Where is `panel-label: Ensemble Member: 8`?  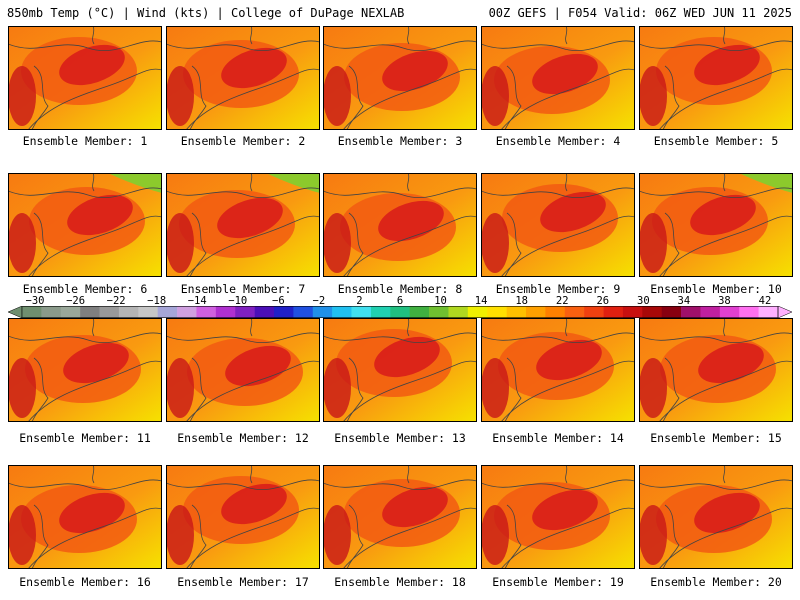 panel-label: Ensemble Member: 8 is located at coordinates (400, 289).